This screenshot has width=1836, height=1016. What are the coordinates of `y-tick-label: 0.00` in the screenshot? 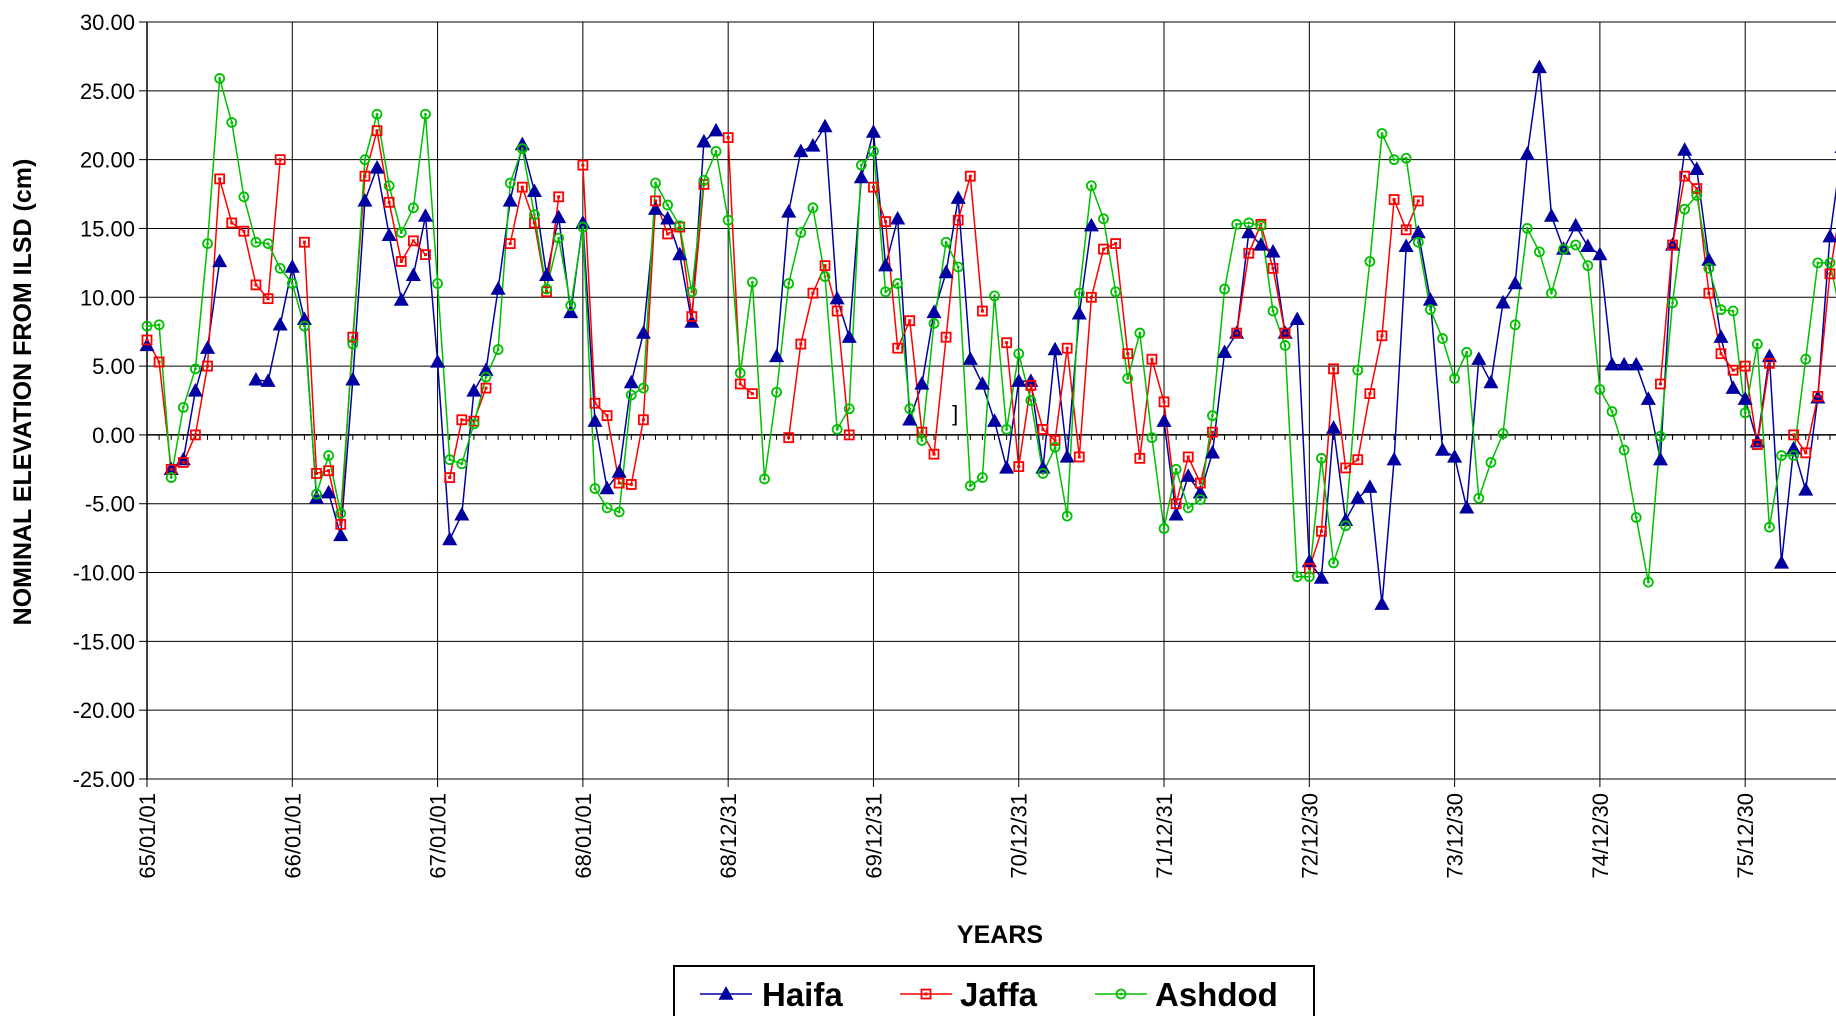 It's located at (113, 435).